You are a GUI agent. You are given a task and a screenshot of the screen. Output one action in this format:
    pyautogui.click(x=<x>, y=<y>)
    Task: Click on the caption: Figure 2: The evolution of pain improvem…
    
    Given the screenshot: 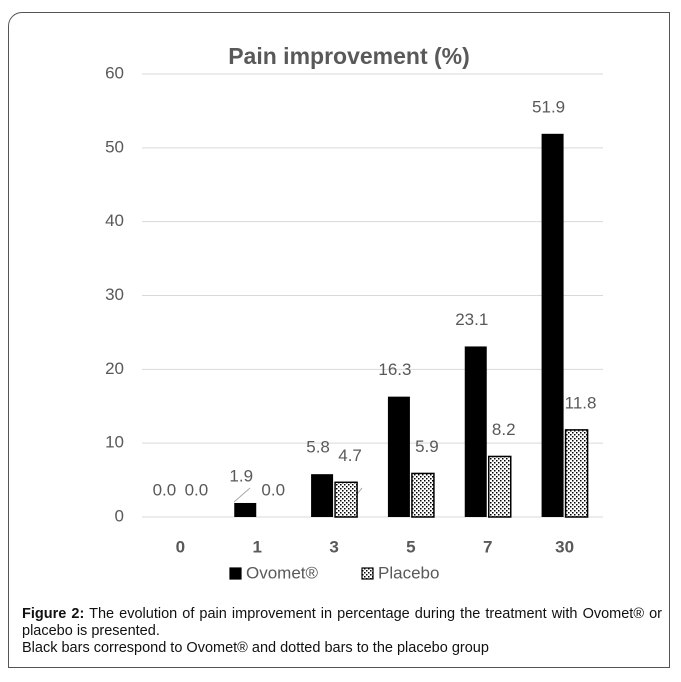 What is the action you would take?
    pyautogui.click(x=342, y=631)
    